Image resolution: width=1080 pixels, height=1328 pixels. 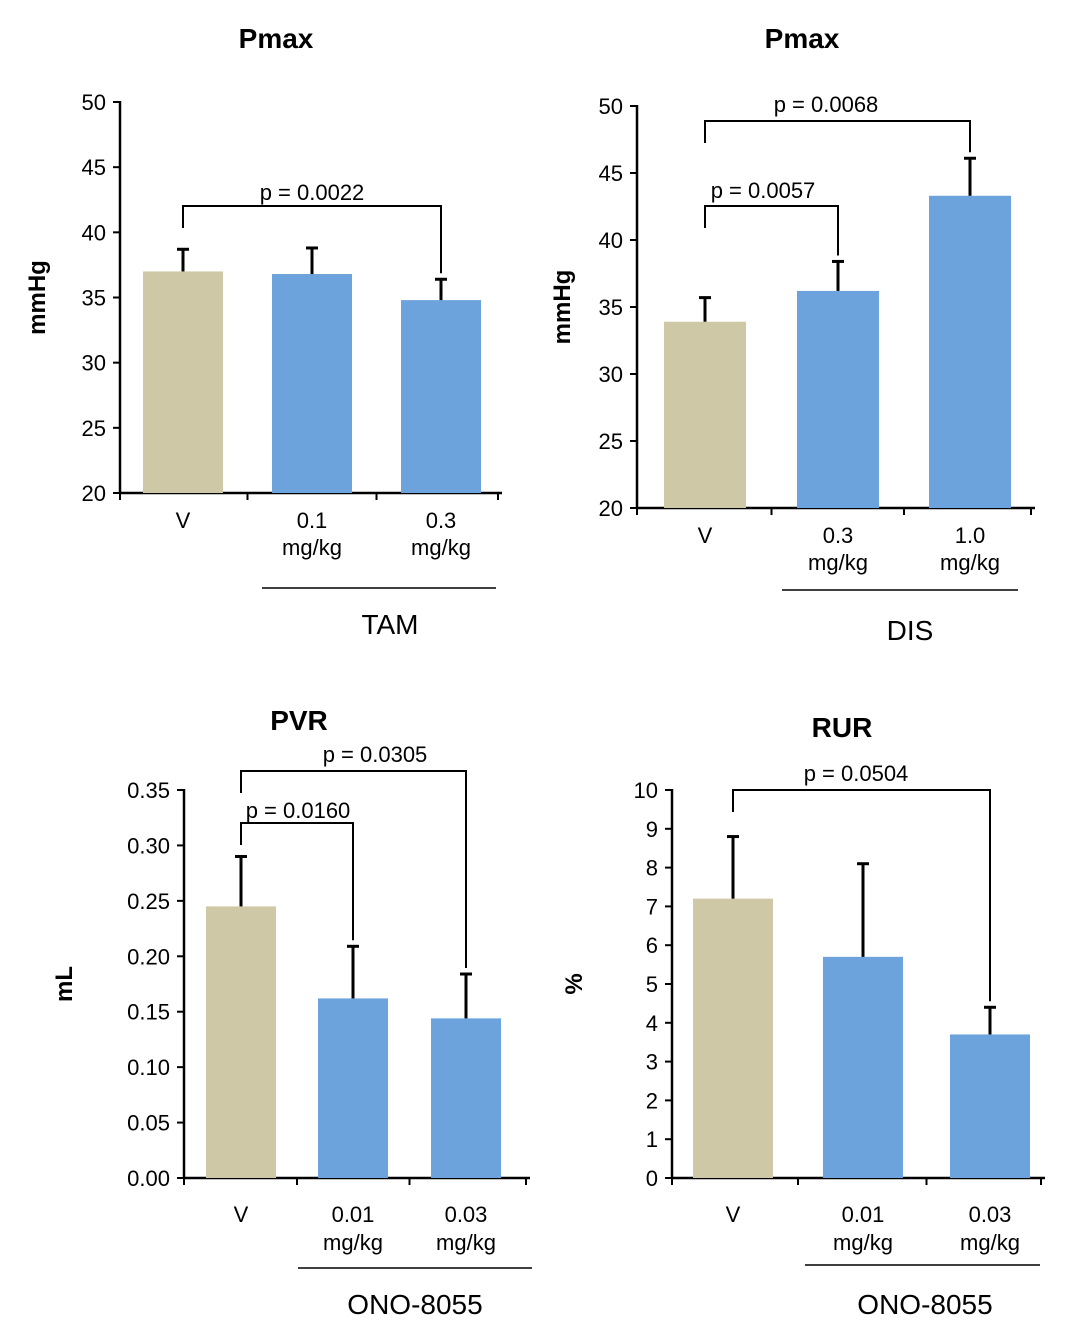 What do you see at coordinates (652, 1139) in the screenshot?
I see `y-tick-label: 1` at bounding box center [652, 1139].